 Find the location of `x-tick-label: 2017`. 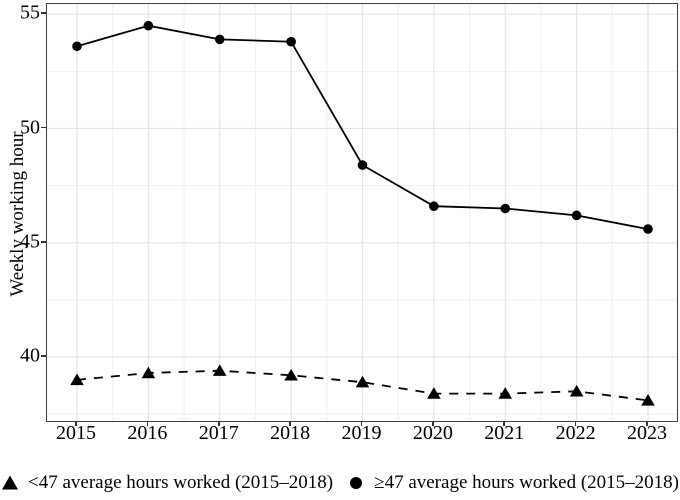

x-tick-label: 2017 is located at coordinates (218, 433).